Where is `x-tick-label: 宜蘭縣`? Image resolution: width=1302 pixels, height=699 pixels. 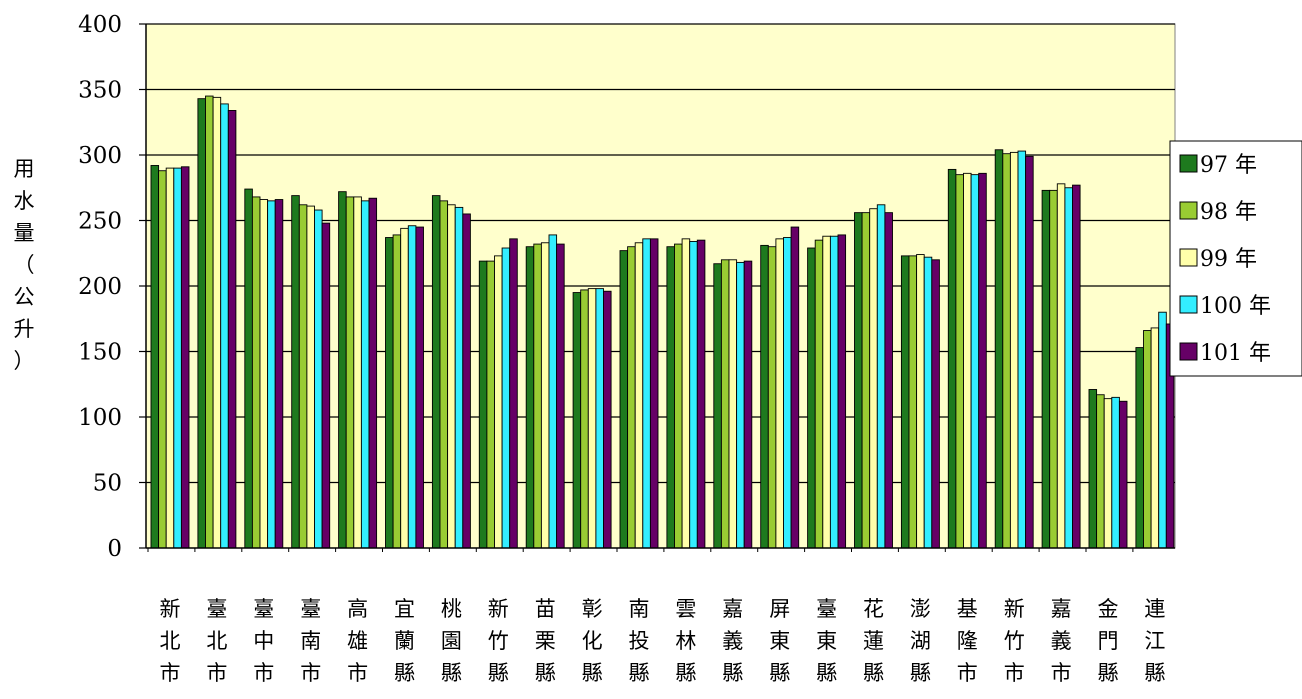 x-tick-label: 宜蘭縣 is located at coordinates (404, 641).